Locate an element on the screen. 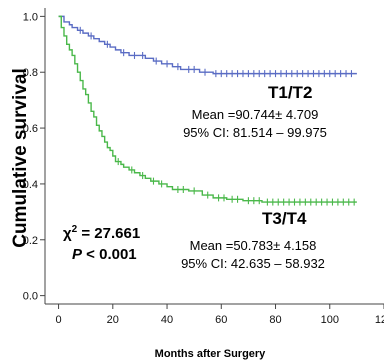  x-tick-label: 0 is located at coordinates (58, 320).